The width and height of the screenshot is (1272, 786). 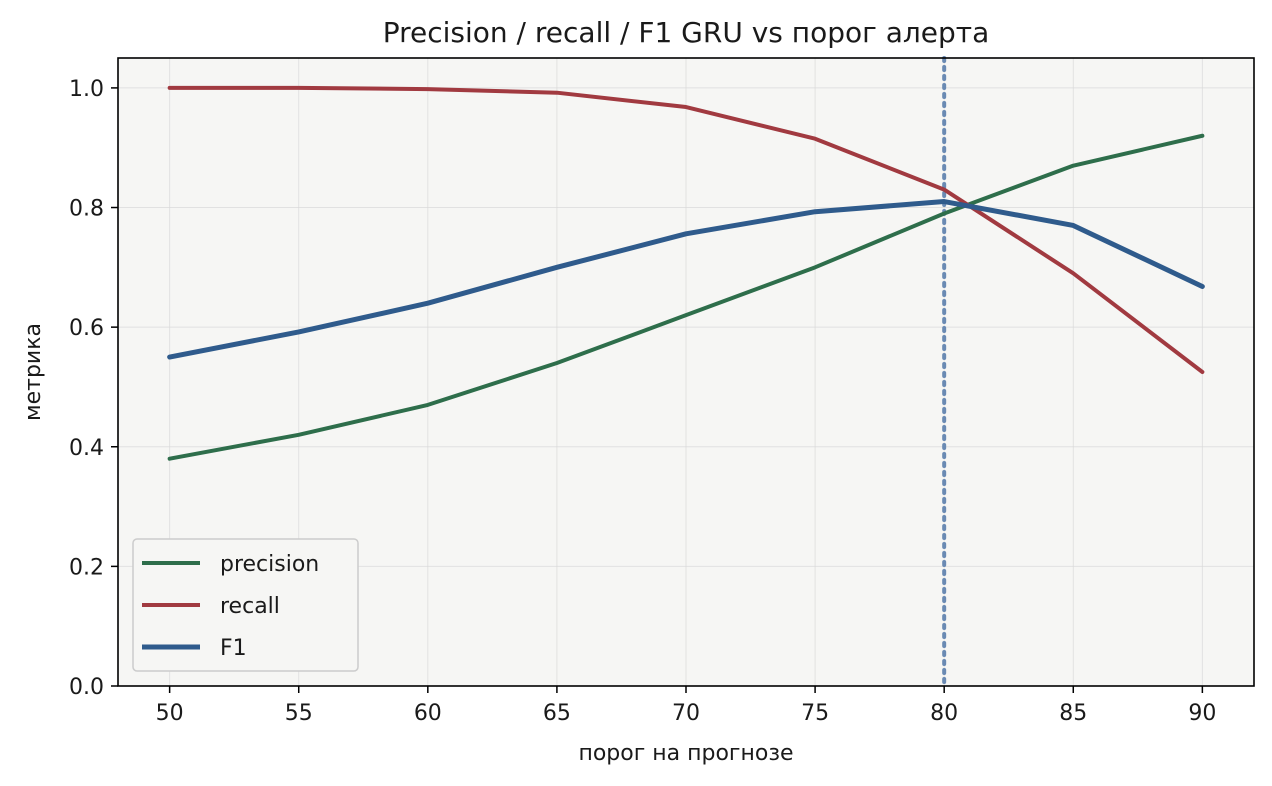 I want to click on y-axis-label: метрика, so click(x=33, y=372).